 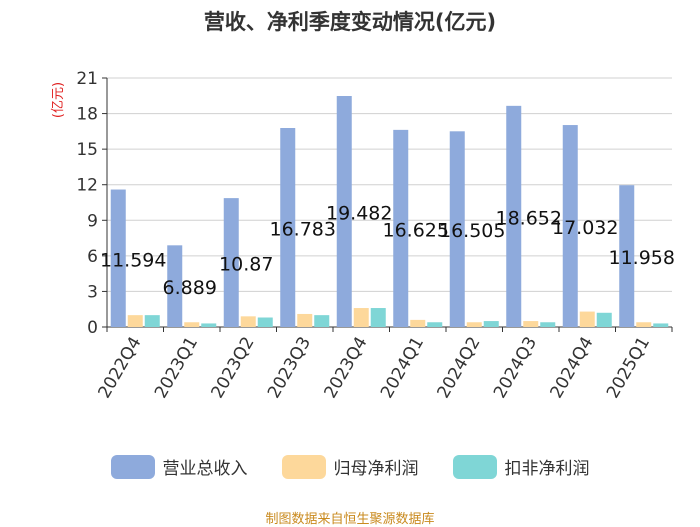 I want to click on bar-0-2023Q3, so click(x=288, y=227).